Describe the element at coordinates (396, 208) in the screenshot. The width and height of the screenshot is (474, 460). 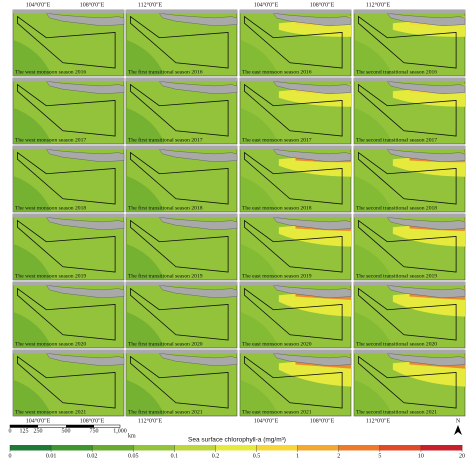
I see `panel-label: The second transitional season 2018` at that location.